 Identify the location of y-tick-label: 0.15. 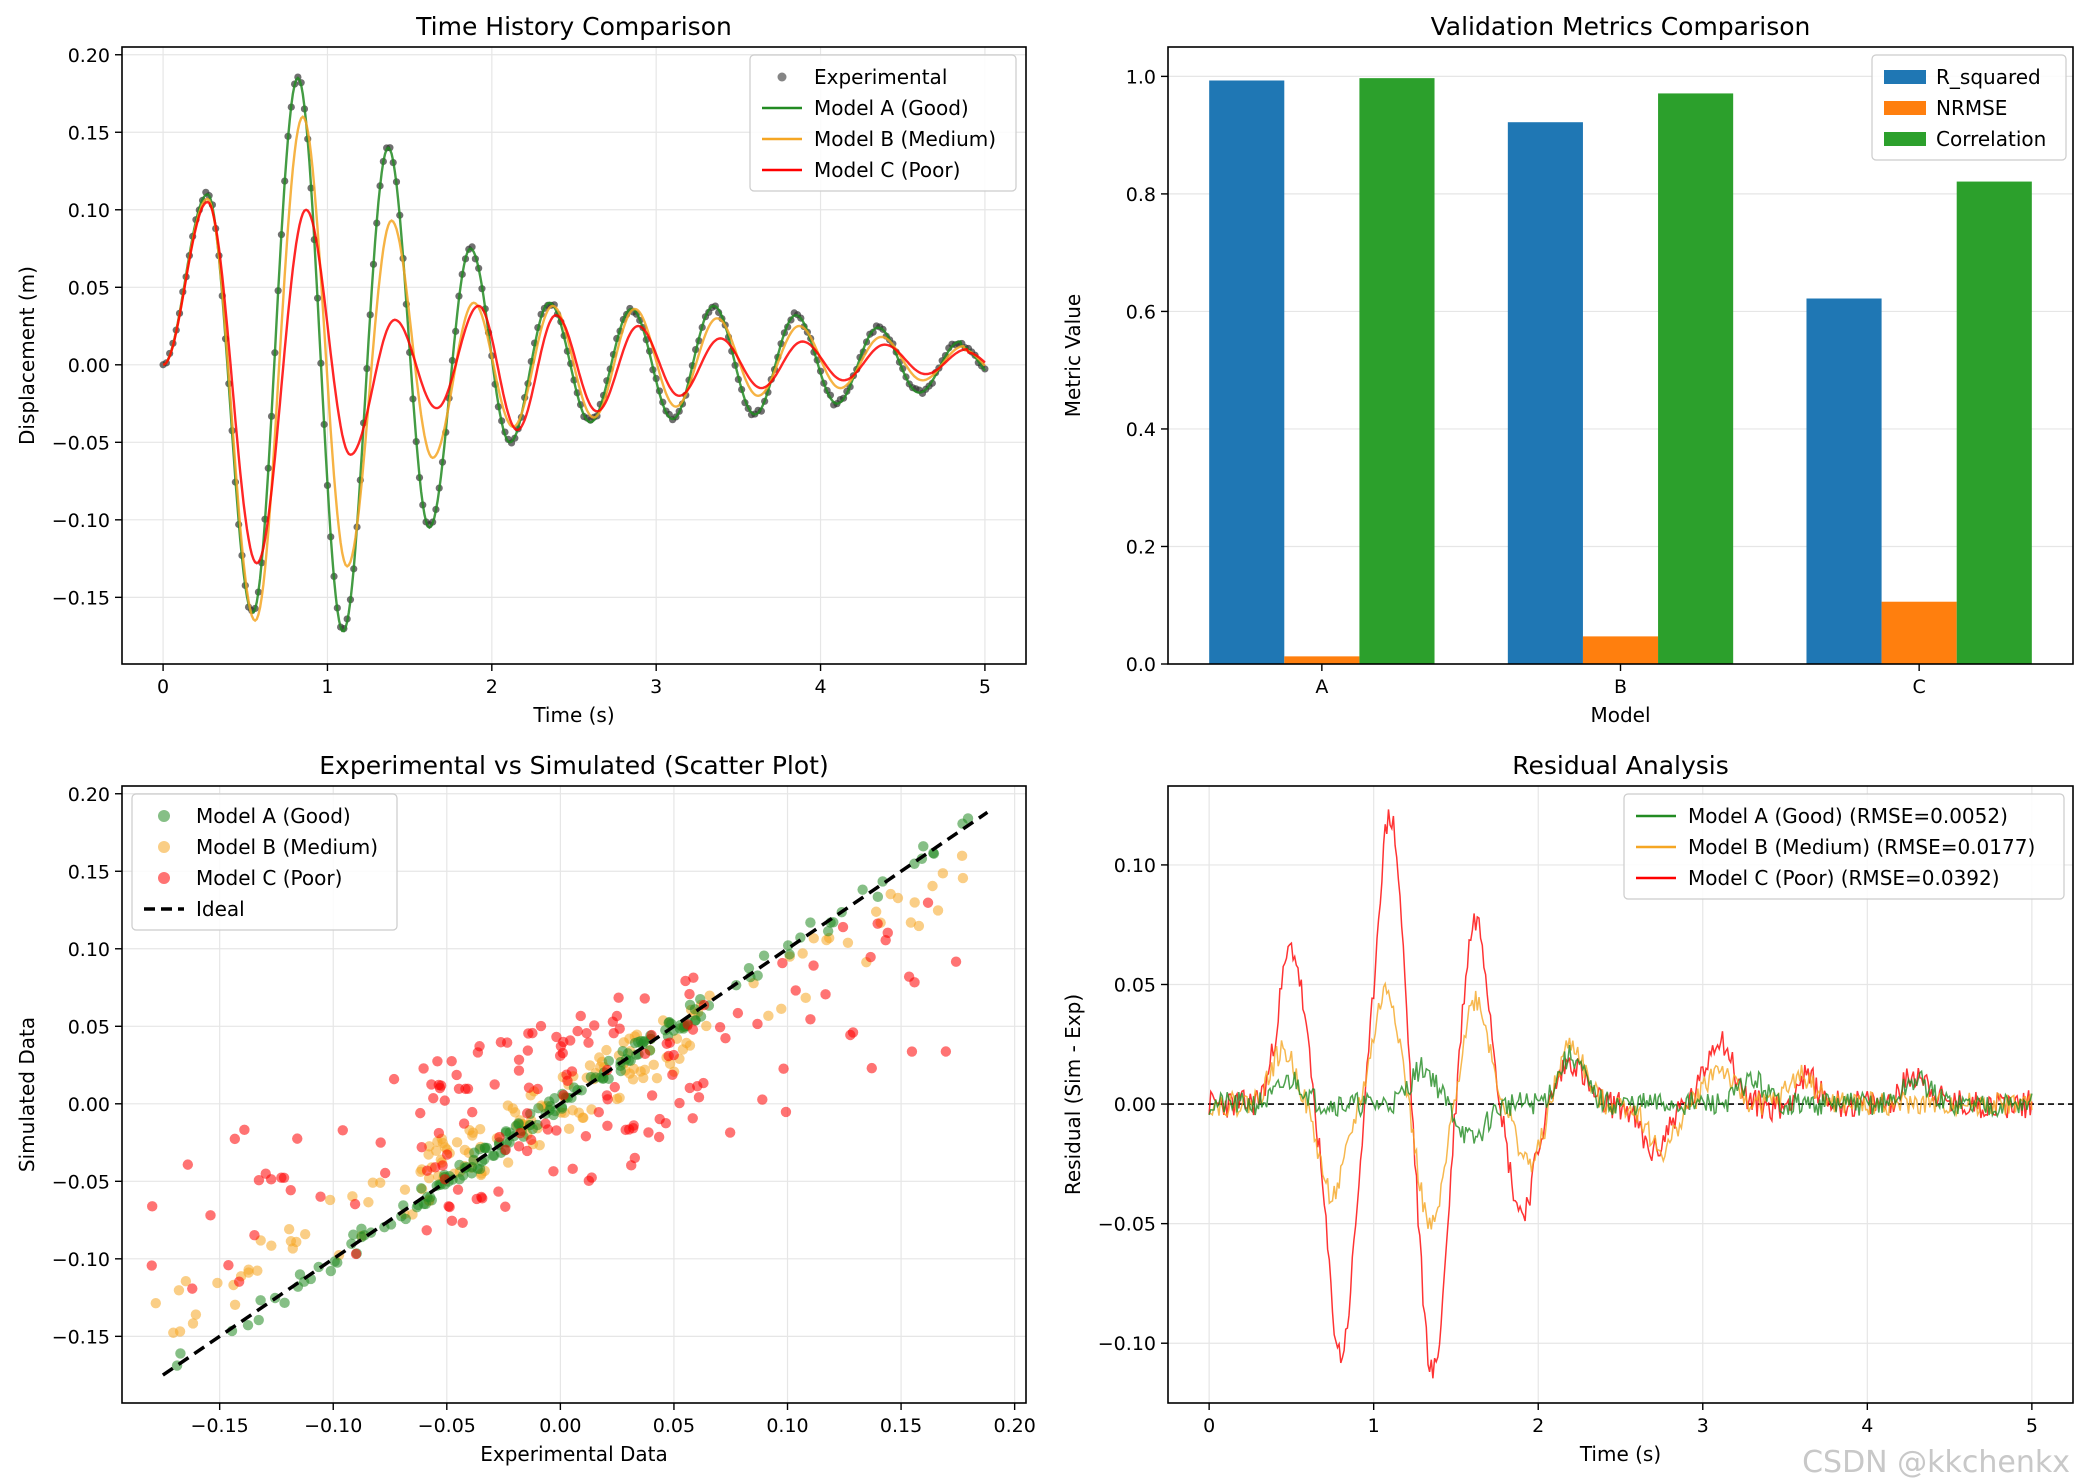
(89, 872).